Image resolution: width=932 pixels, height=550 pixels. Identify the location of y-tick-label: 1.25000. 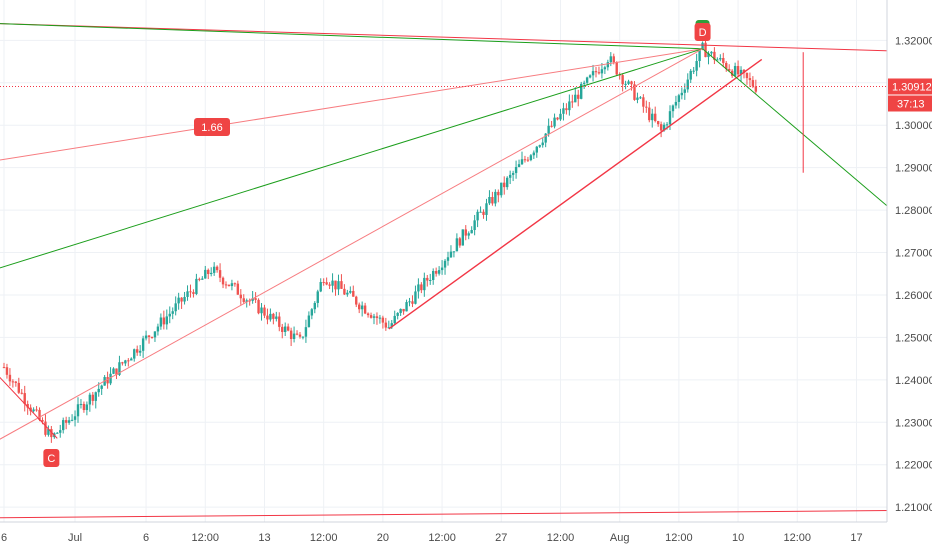
(913, 338).